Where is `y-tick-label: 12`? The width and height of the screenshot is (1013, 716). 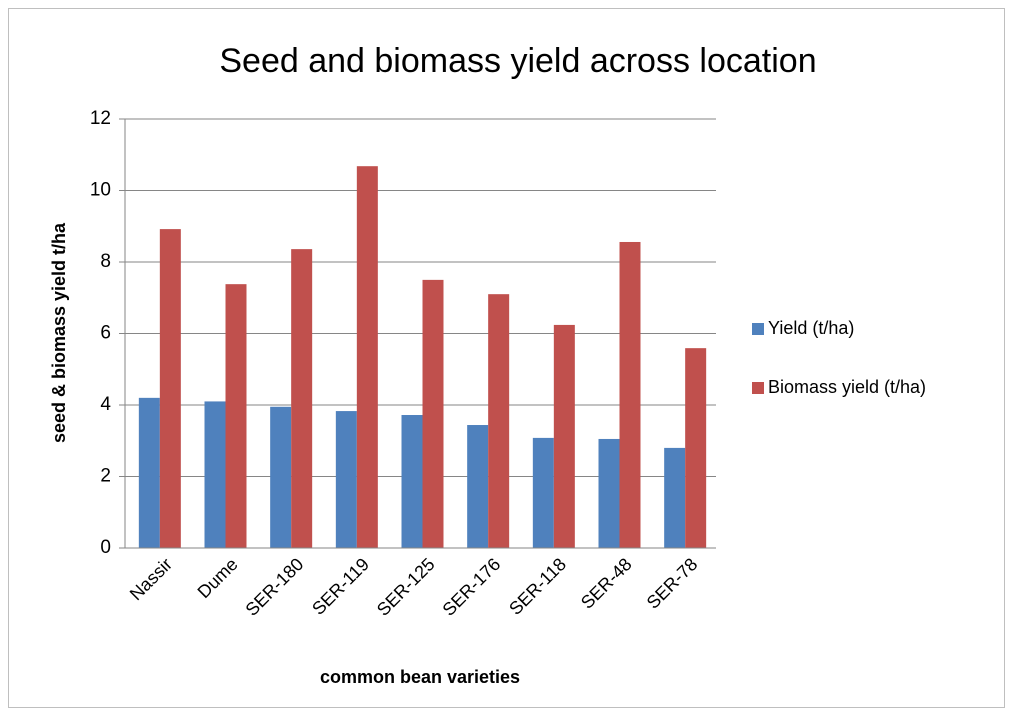 y-tick-label: 12 is located at coordinates (100, 118).